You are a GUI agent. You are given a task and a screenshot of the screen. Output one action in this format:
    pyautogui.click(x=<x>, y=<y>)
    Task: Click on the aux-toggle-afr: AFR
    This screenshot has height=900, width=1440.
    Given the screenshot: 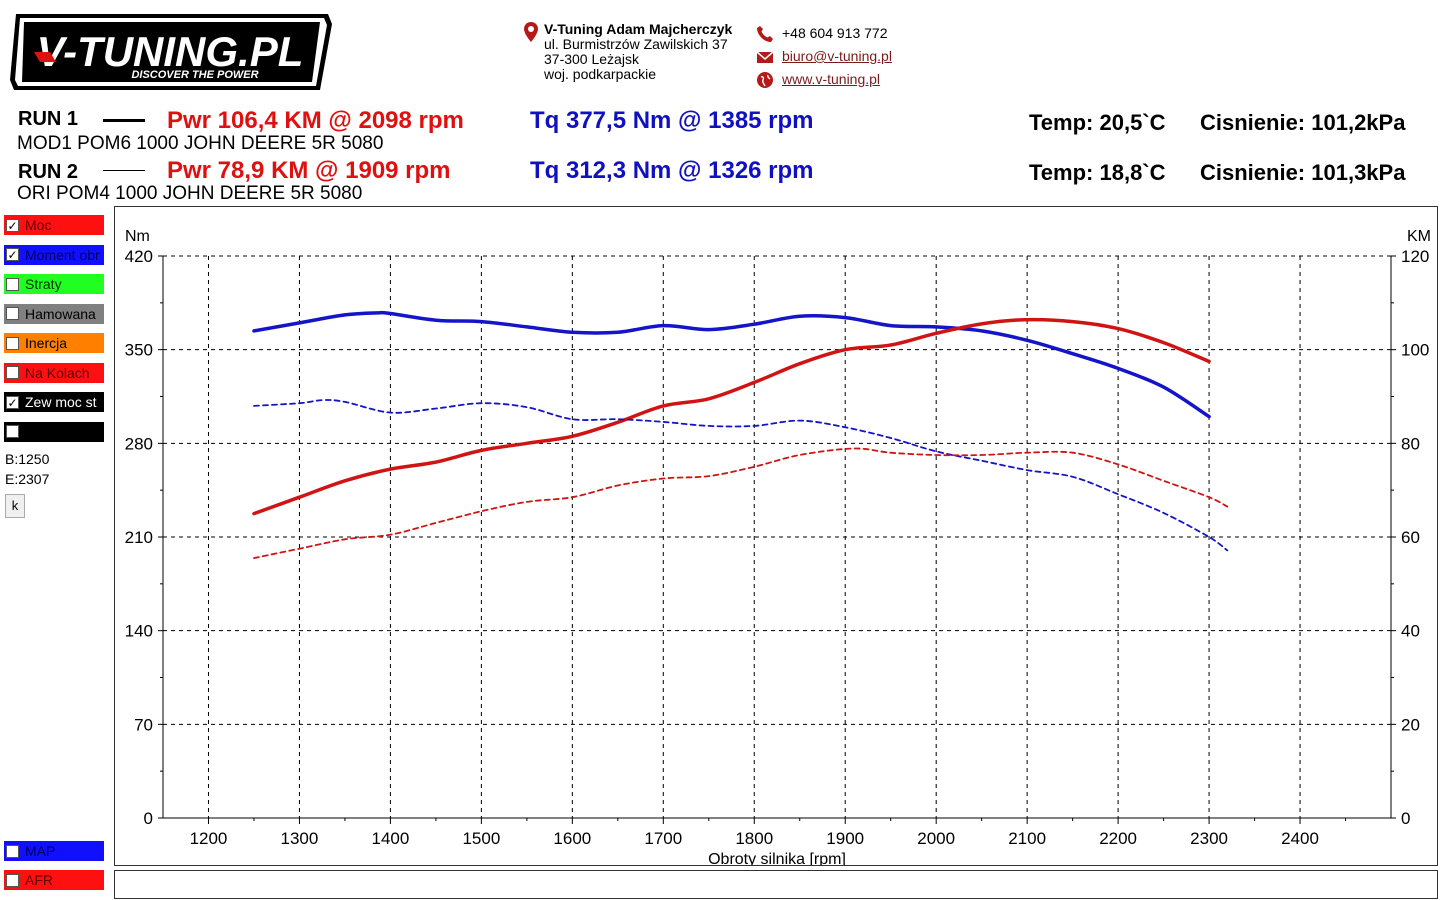 What is the action you would take?
    pyautogui.click(x=54, y=880)
    